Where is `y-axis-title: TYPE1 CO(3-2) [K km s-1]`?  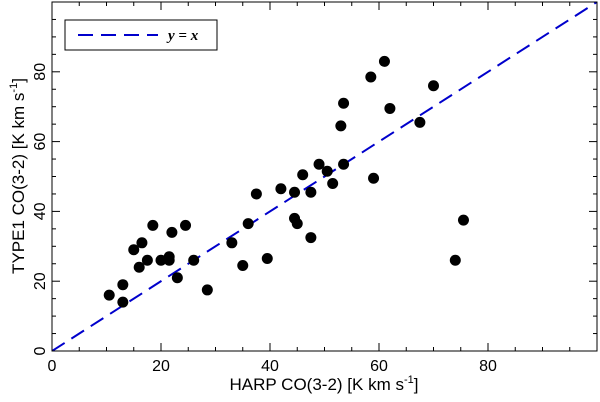 y-axis-title: TYPE1 CO(3-2) [K km s-1] is located at coordinates (18, 176).